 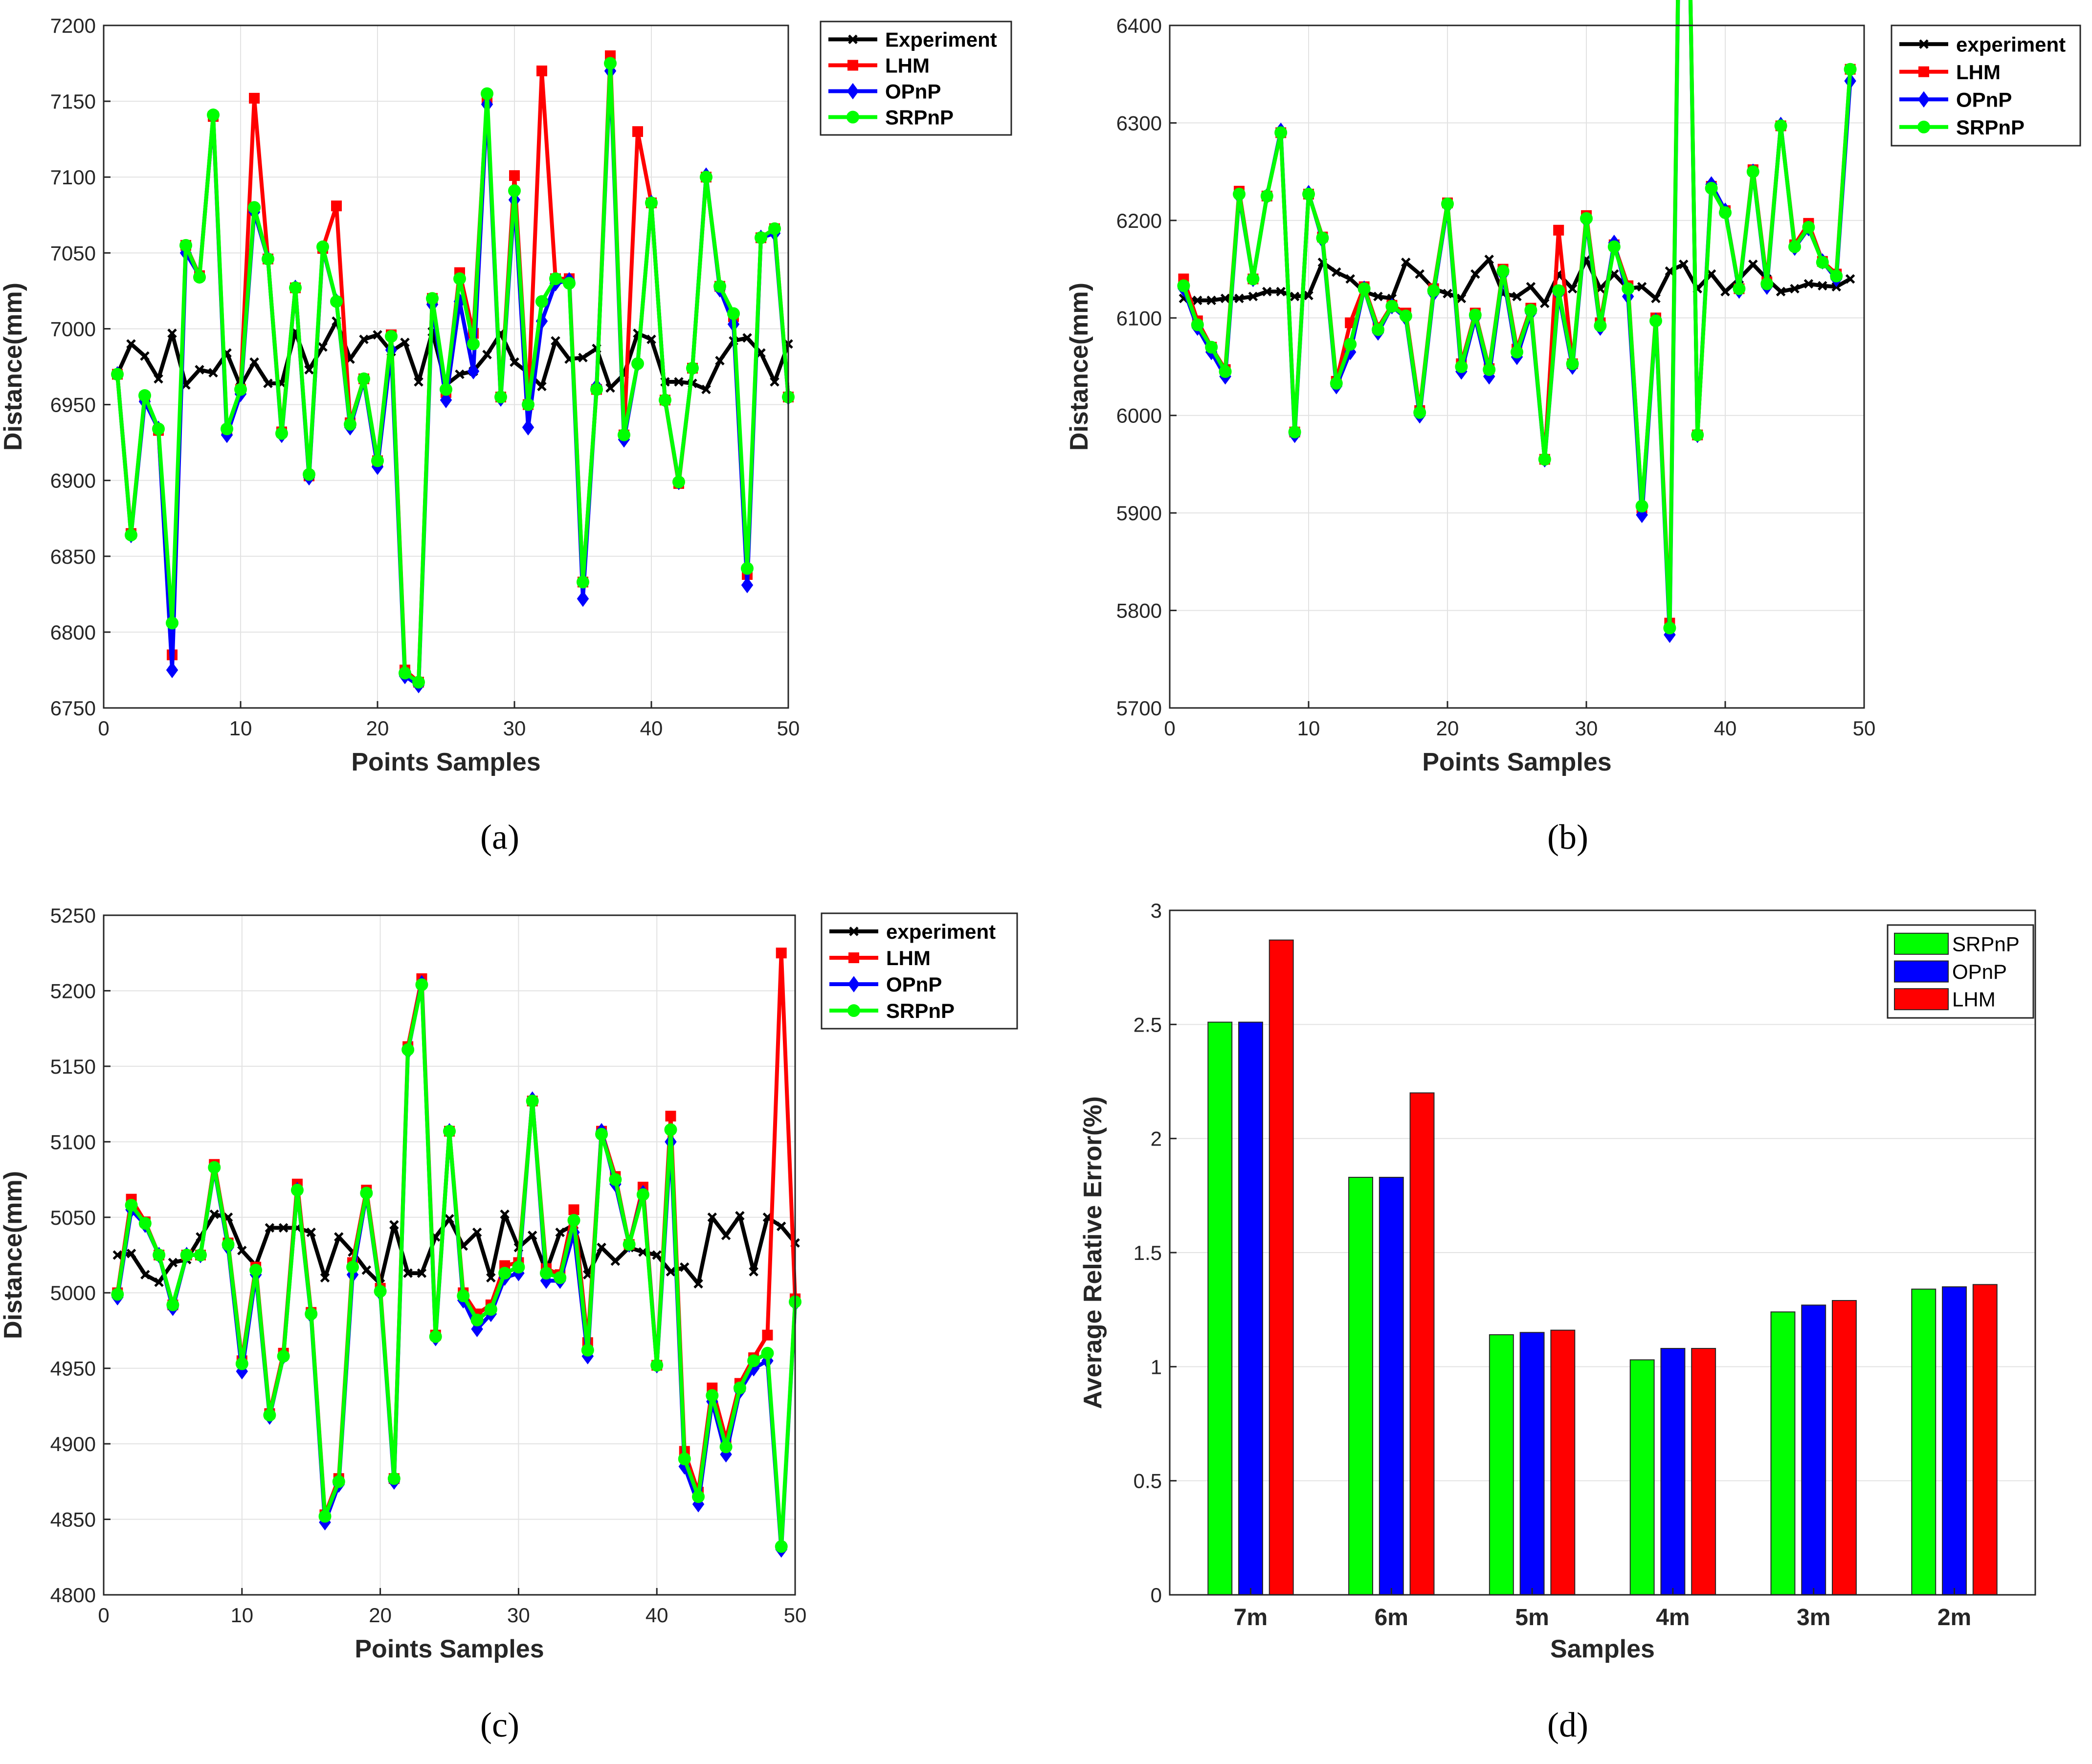 I want to click on bar-srpnp-6m, so click(x=1361, y=1386).